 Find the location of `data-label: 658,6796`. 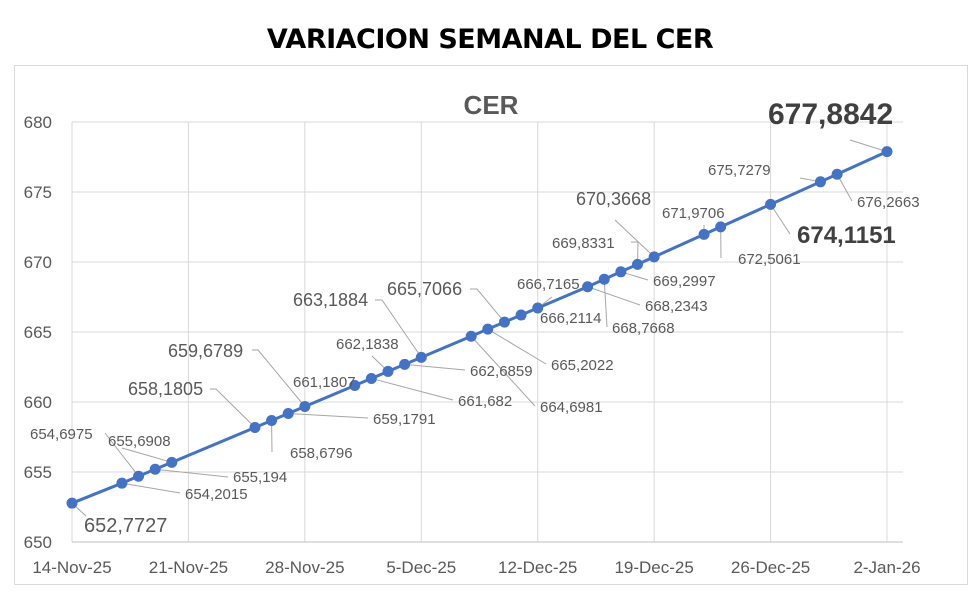

data-label: 658,6796 is located at coordinates (321, 453).